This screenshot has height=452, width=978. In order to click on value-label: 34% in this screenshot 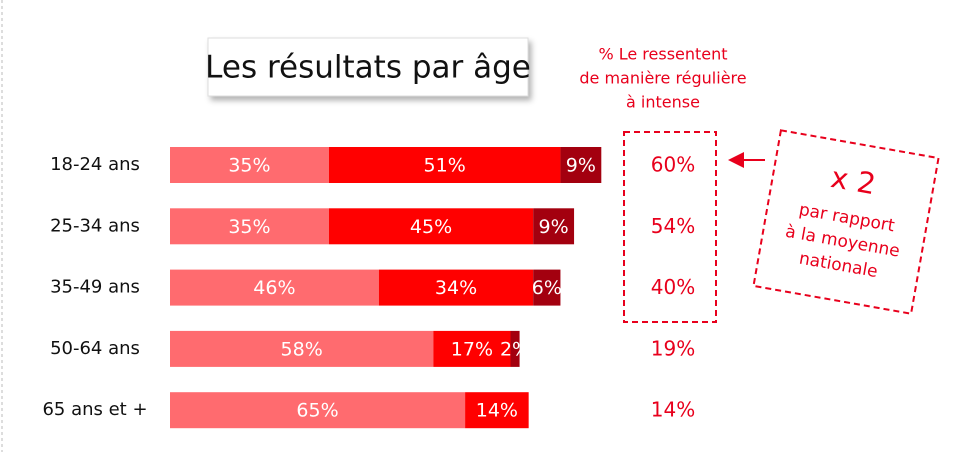, I will do `click(456, 288)`.